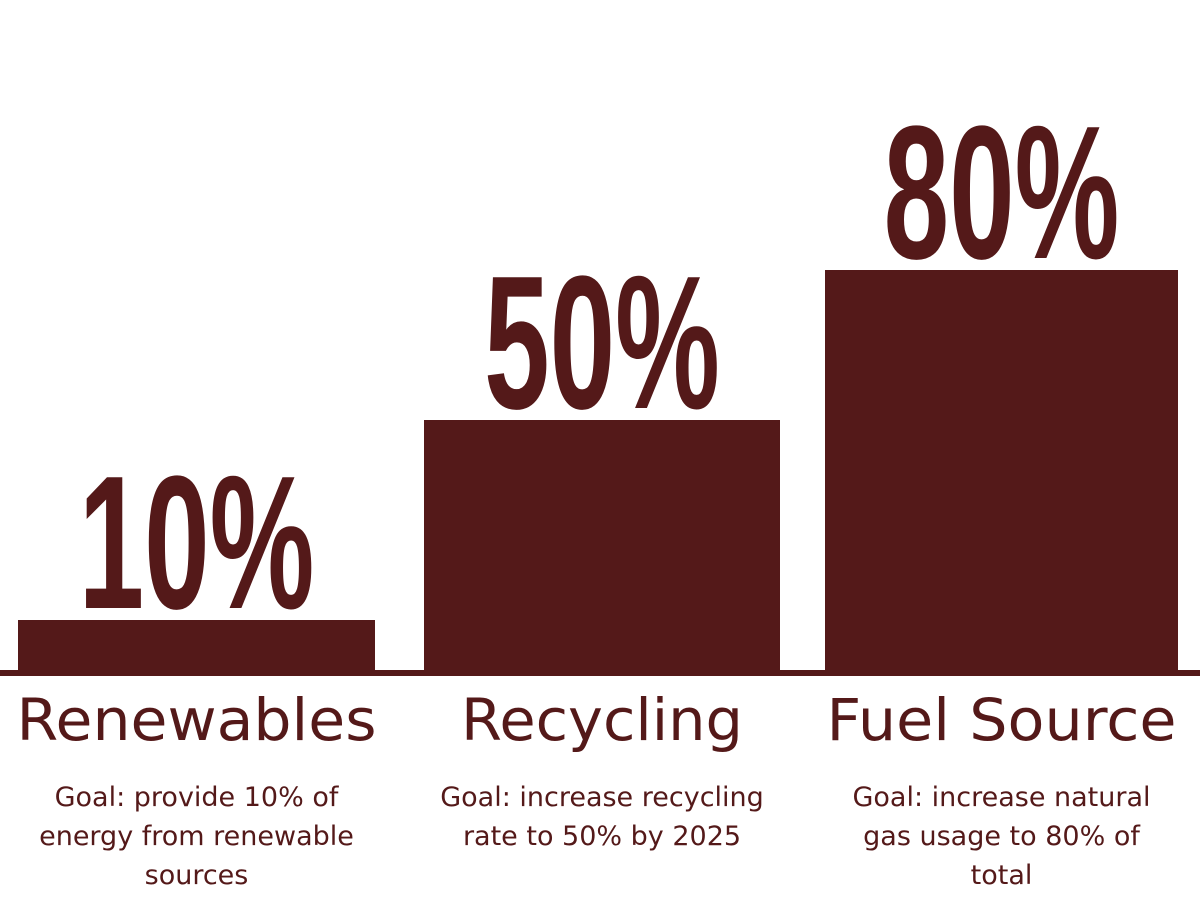 This screenshot has width=1200, height=900. Describe the element at coordinates (197, 875) in the screenshot. I see `goal-description-line: sources` at that location.